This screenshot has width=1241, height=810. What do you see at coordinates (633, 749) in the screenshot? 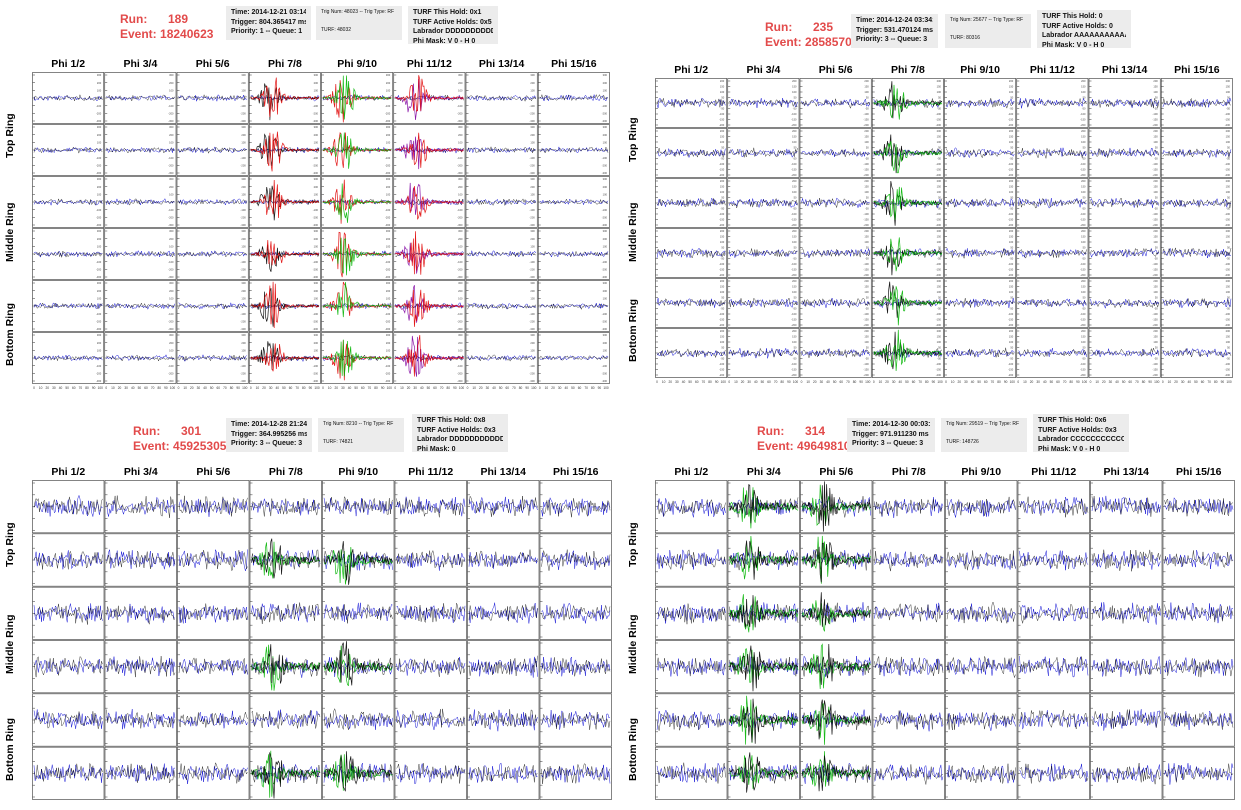
I see `ring-label: Bottom Ring` at bounding box center [633, 749].